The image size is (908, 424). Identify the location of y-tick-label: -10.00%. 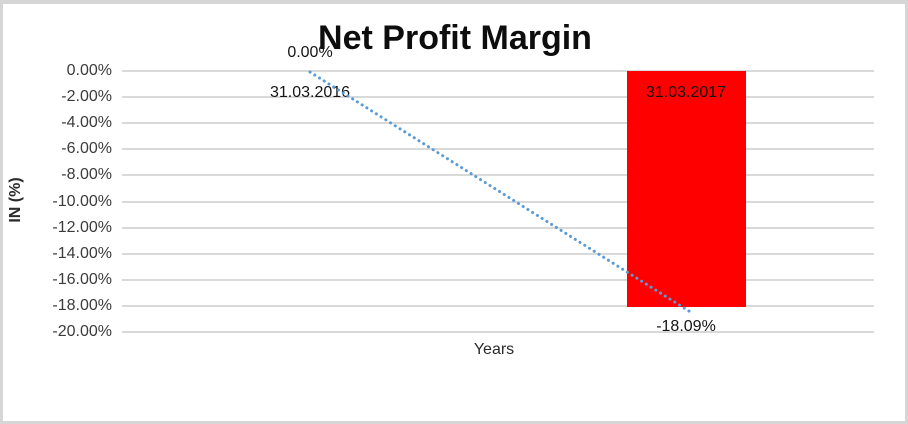
(82, 201).